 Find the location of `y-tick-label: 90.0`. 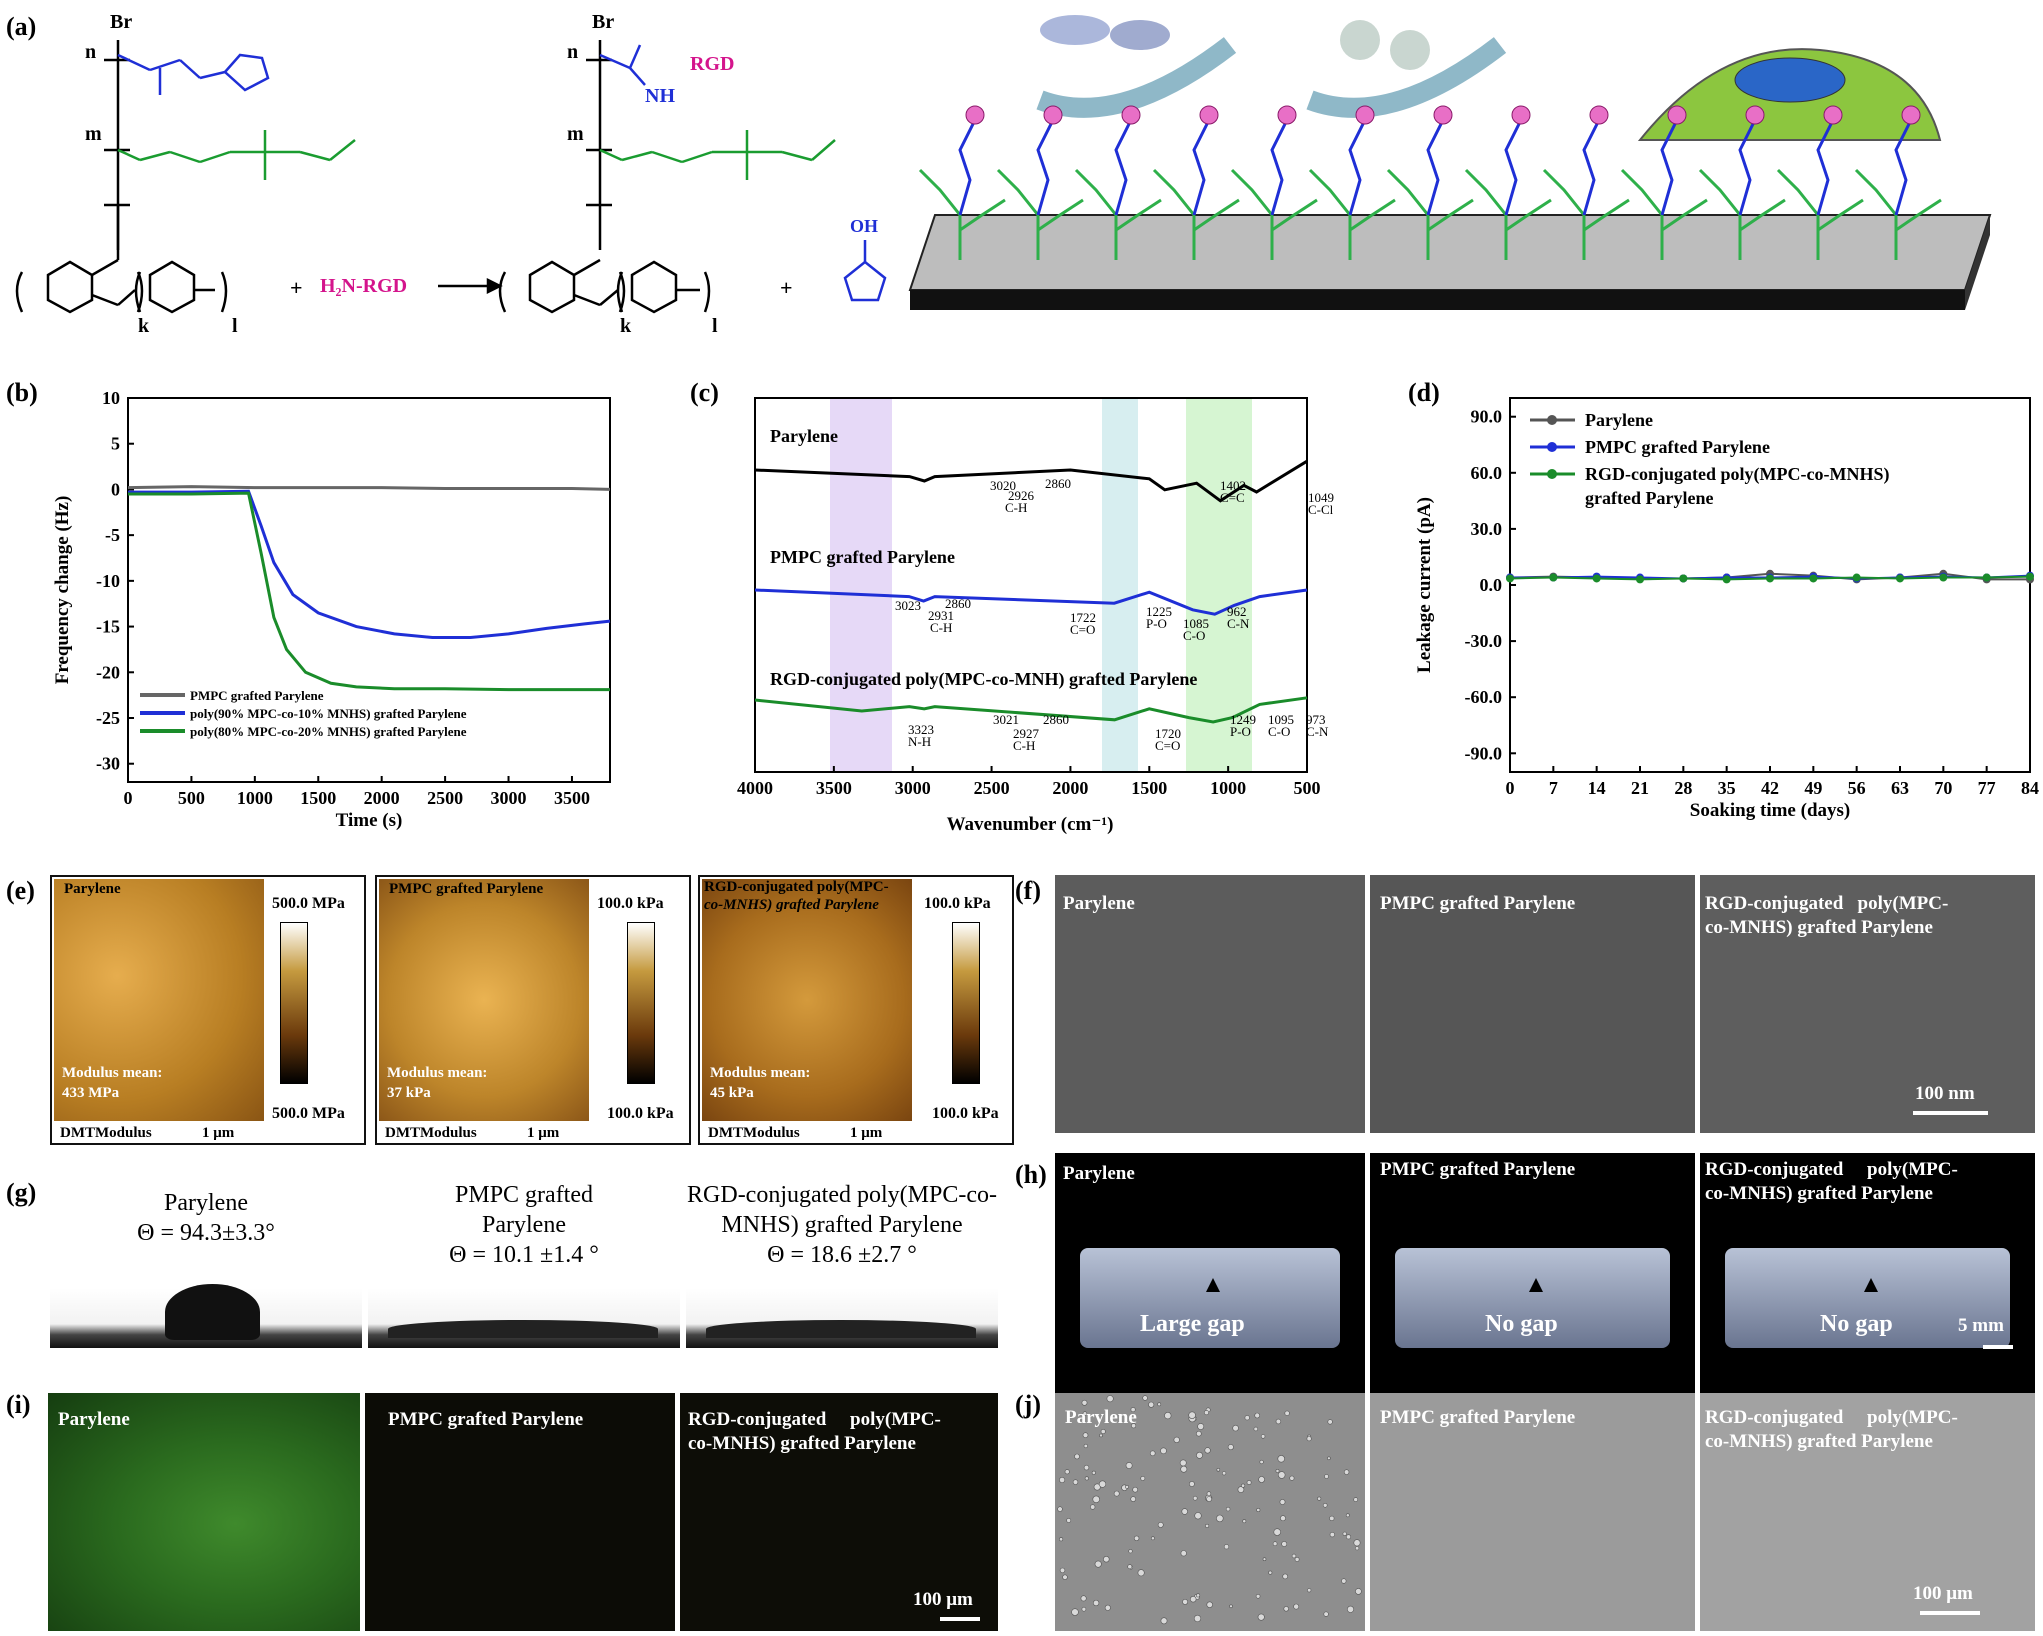

y-tick-label: 90.0 is located at coordinates (1487, 417).